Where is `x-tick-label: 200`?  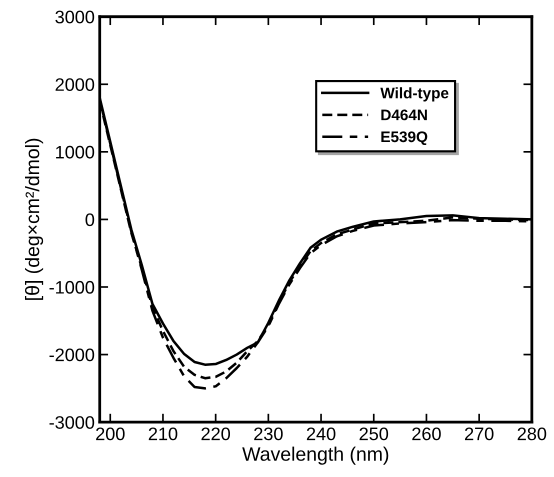 x-tick-label: 200 is located at coordinates (110, 433).